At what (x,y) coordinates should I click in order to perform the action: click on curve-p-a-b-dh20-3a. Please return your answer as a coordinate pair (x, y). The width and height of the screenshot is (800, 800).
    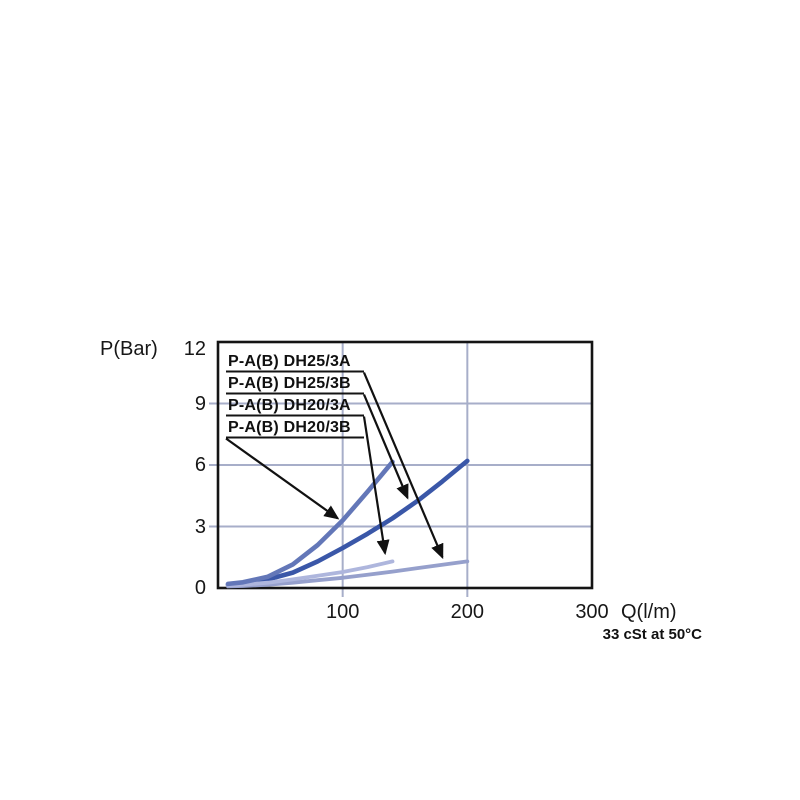
    Looking at the image, I should click on (310, 573).